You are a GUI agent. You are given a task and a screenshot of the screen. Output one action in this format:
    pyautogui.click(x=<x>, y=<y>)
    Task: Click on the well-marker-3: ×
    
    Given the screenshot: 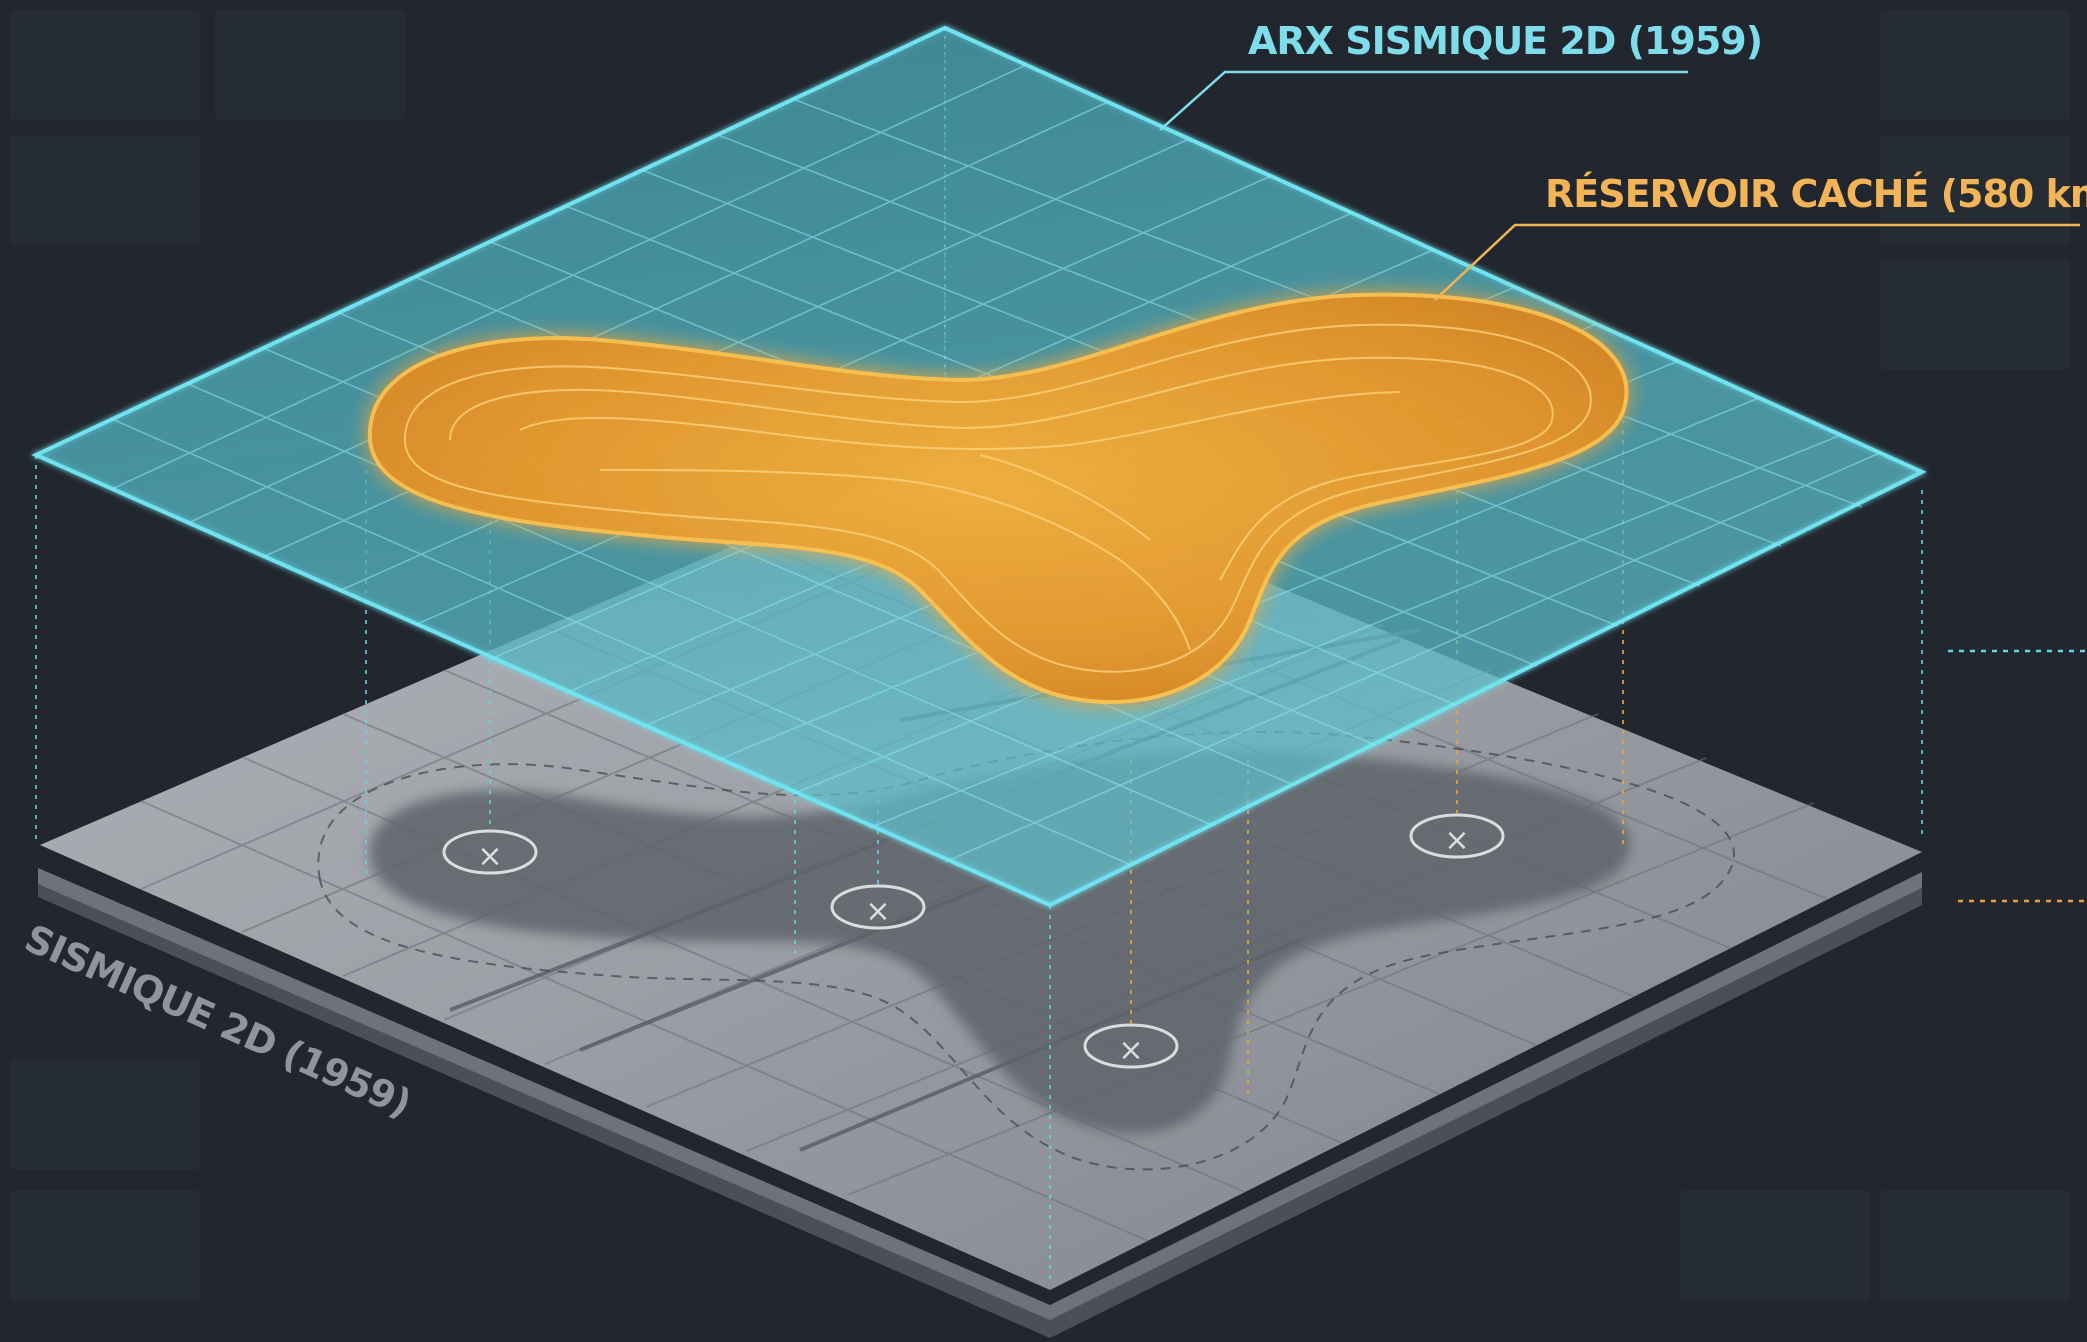 What is the action you would take?
    pyautogui.click(x=1131, y=1046)
    